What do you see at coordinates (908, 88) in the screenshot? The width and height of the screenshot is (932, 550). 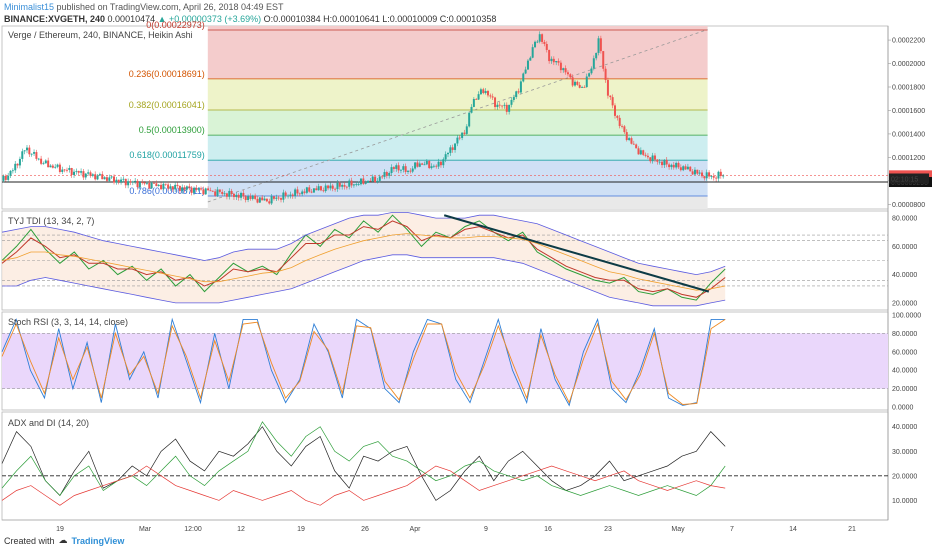 I see `price-axis-label: 0.0001800` at bounding box center [908, 88].